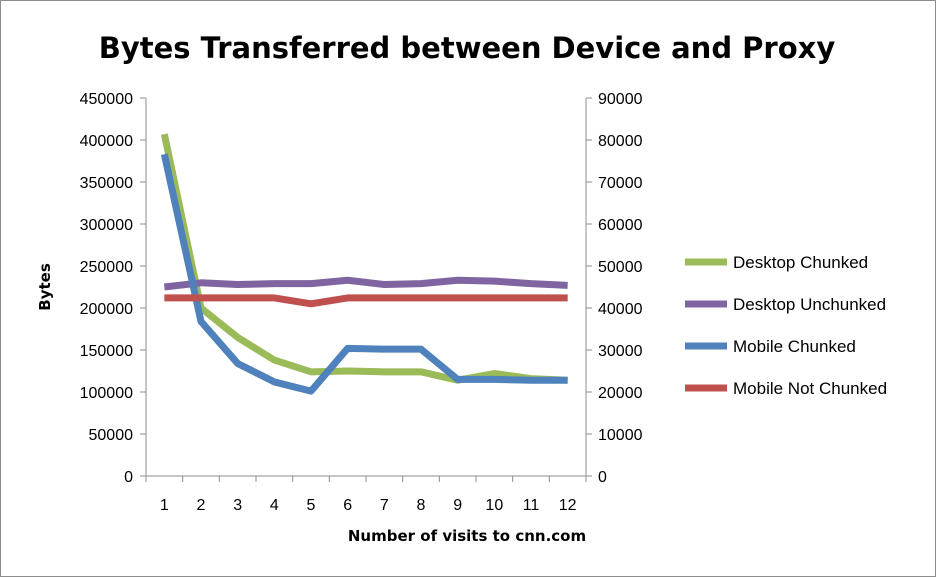 Image resolution: width=936 pixels, height=577 pixels. What do you see at coordinates (531, 505) in the screenshot?
I see `x-tick-label: 11` at bounding box center [531, 505].